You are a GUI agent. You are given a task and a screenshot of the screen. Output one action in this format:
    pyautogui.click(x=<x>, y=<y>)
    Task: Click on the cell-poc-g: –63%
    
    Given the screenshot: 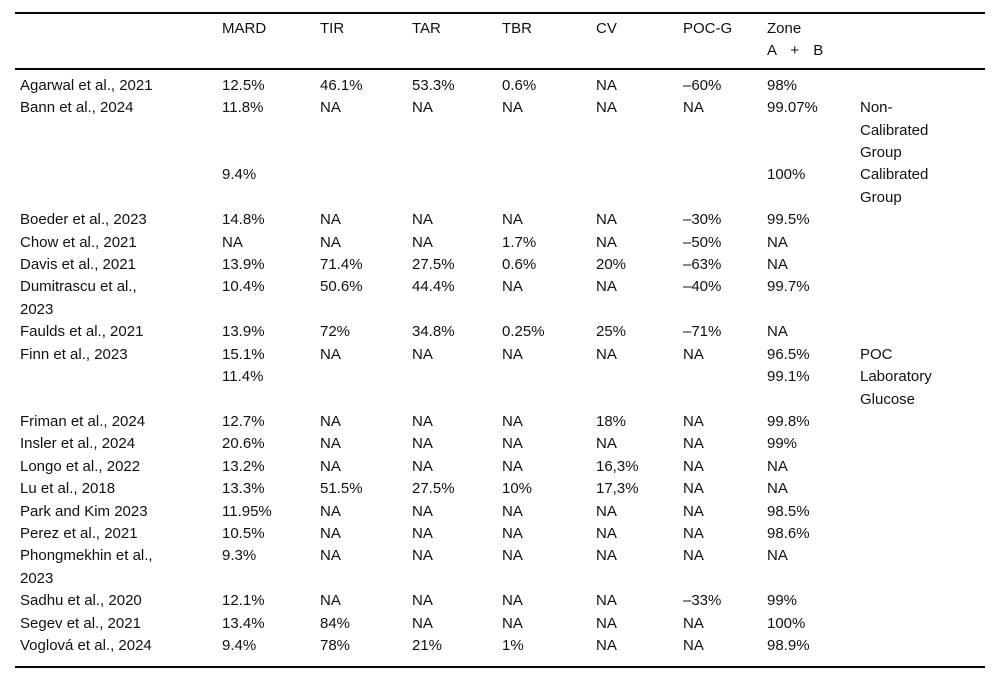 What is the action you would take?
    pyautogui.click(x=702, y=265)
    